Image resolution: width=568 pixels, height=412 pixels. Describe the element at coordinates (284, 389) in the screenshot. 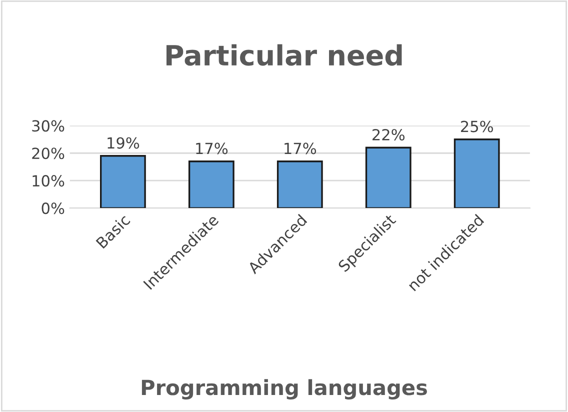

I see `x-axis-title: Programming languages` at that location.